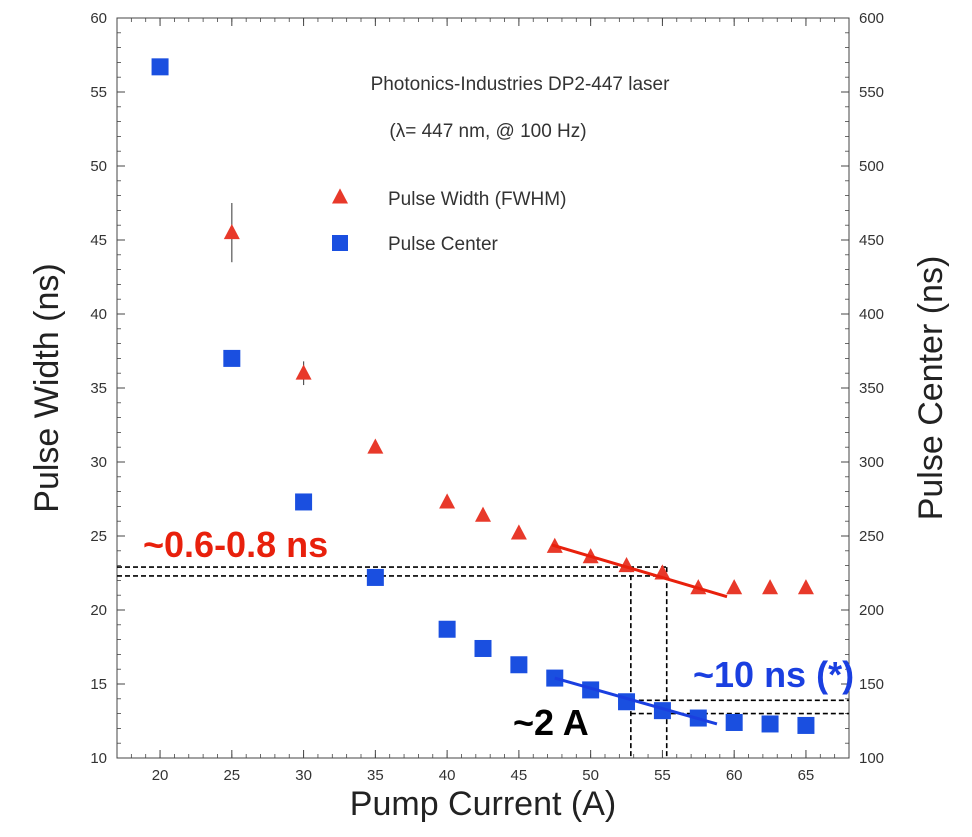 This screenshot has width=972, height=837. What do you see at coordinates (871, 18) in the screenshot?
I see `y-right-tick-label: 600` at bounding box center [871, 18].